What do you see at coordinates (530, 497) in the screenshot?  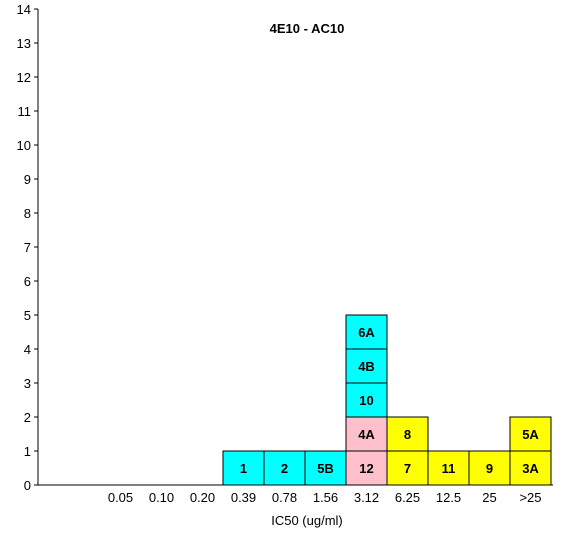 I see `x-tick-label: >25` at bounding box center [530, 497].